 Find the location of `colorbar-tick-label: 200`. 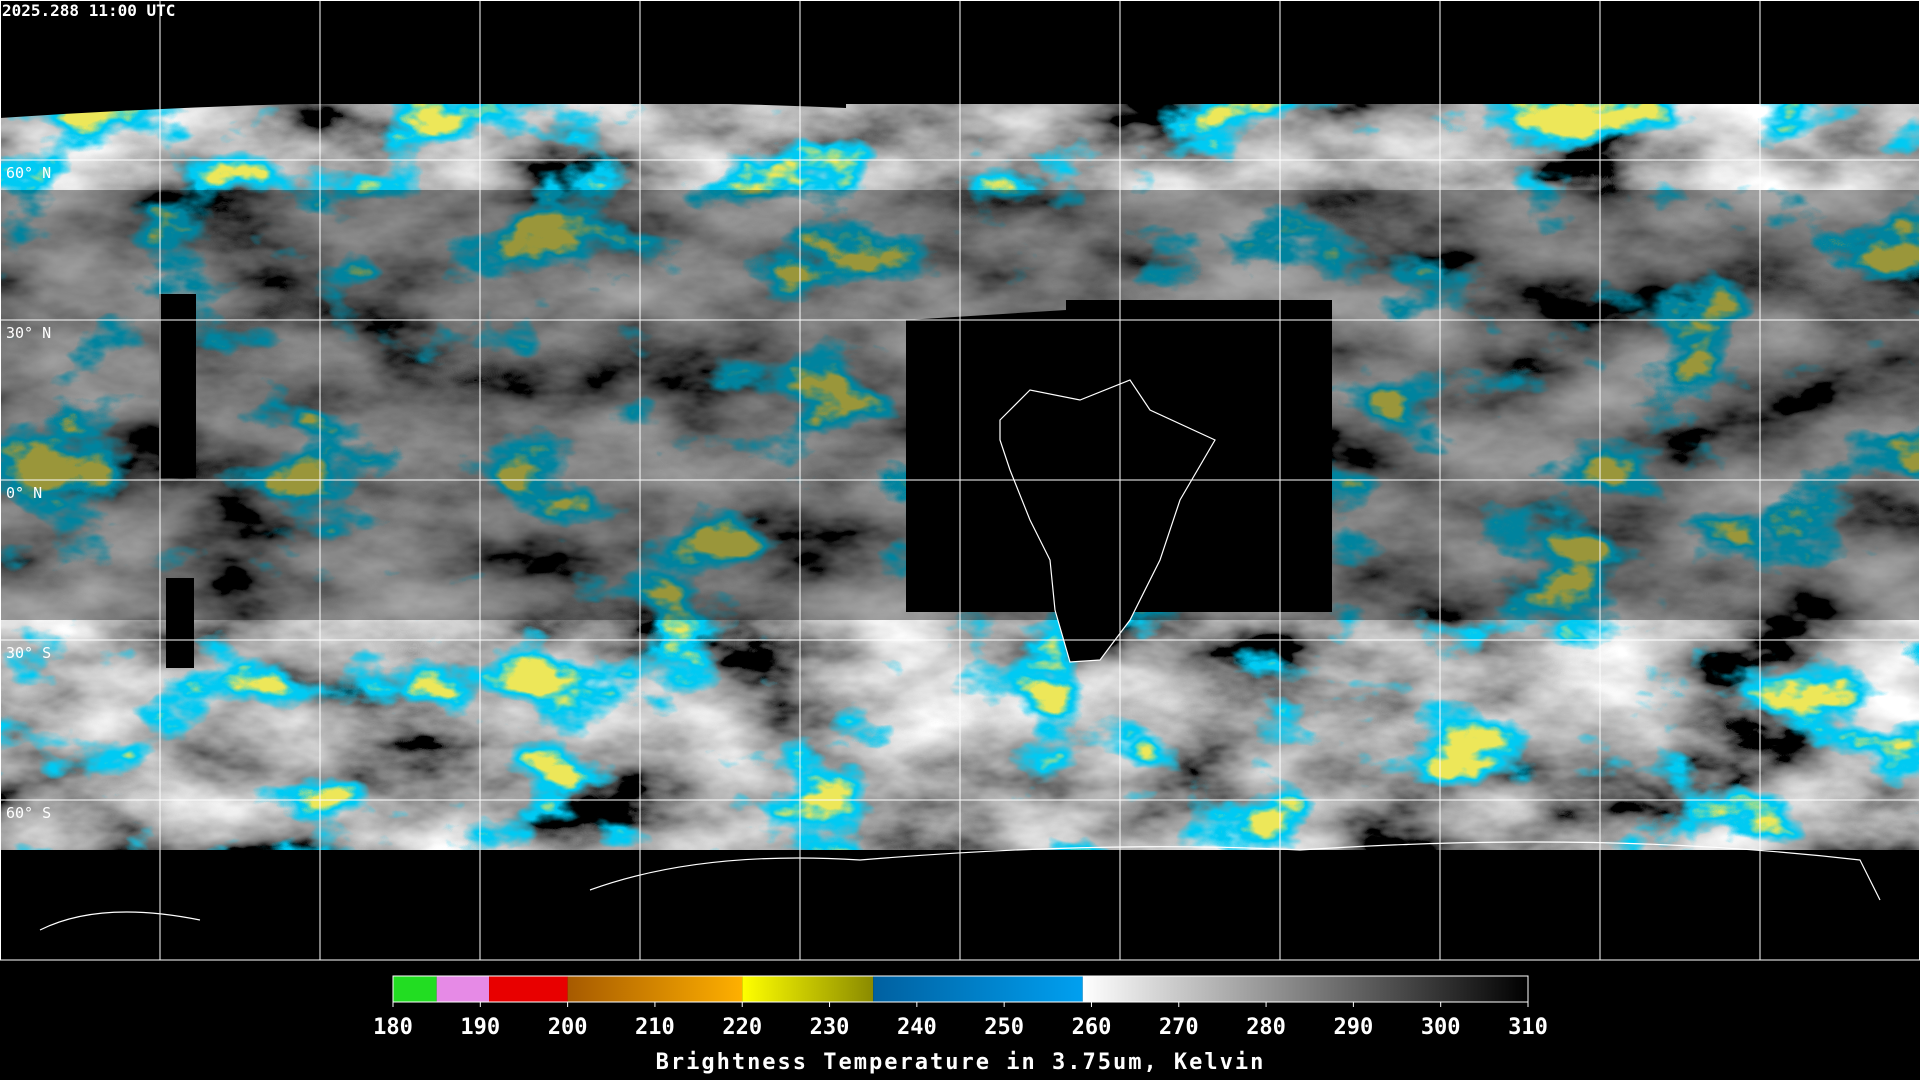

colorbar-tick-label: 200 is located at coordinates (568, 1027).